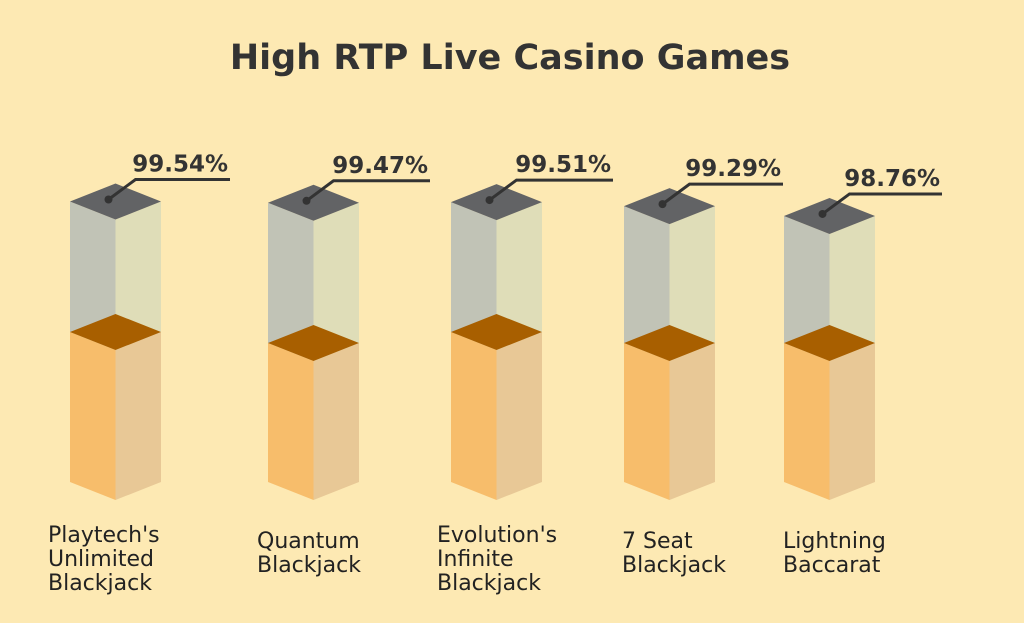  What do you see at coordinates (309, 553) in the screenshot?
I see `category-label: Quantum Blackjack` at bounding box center [309, 553].